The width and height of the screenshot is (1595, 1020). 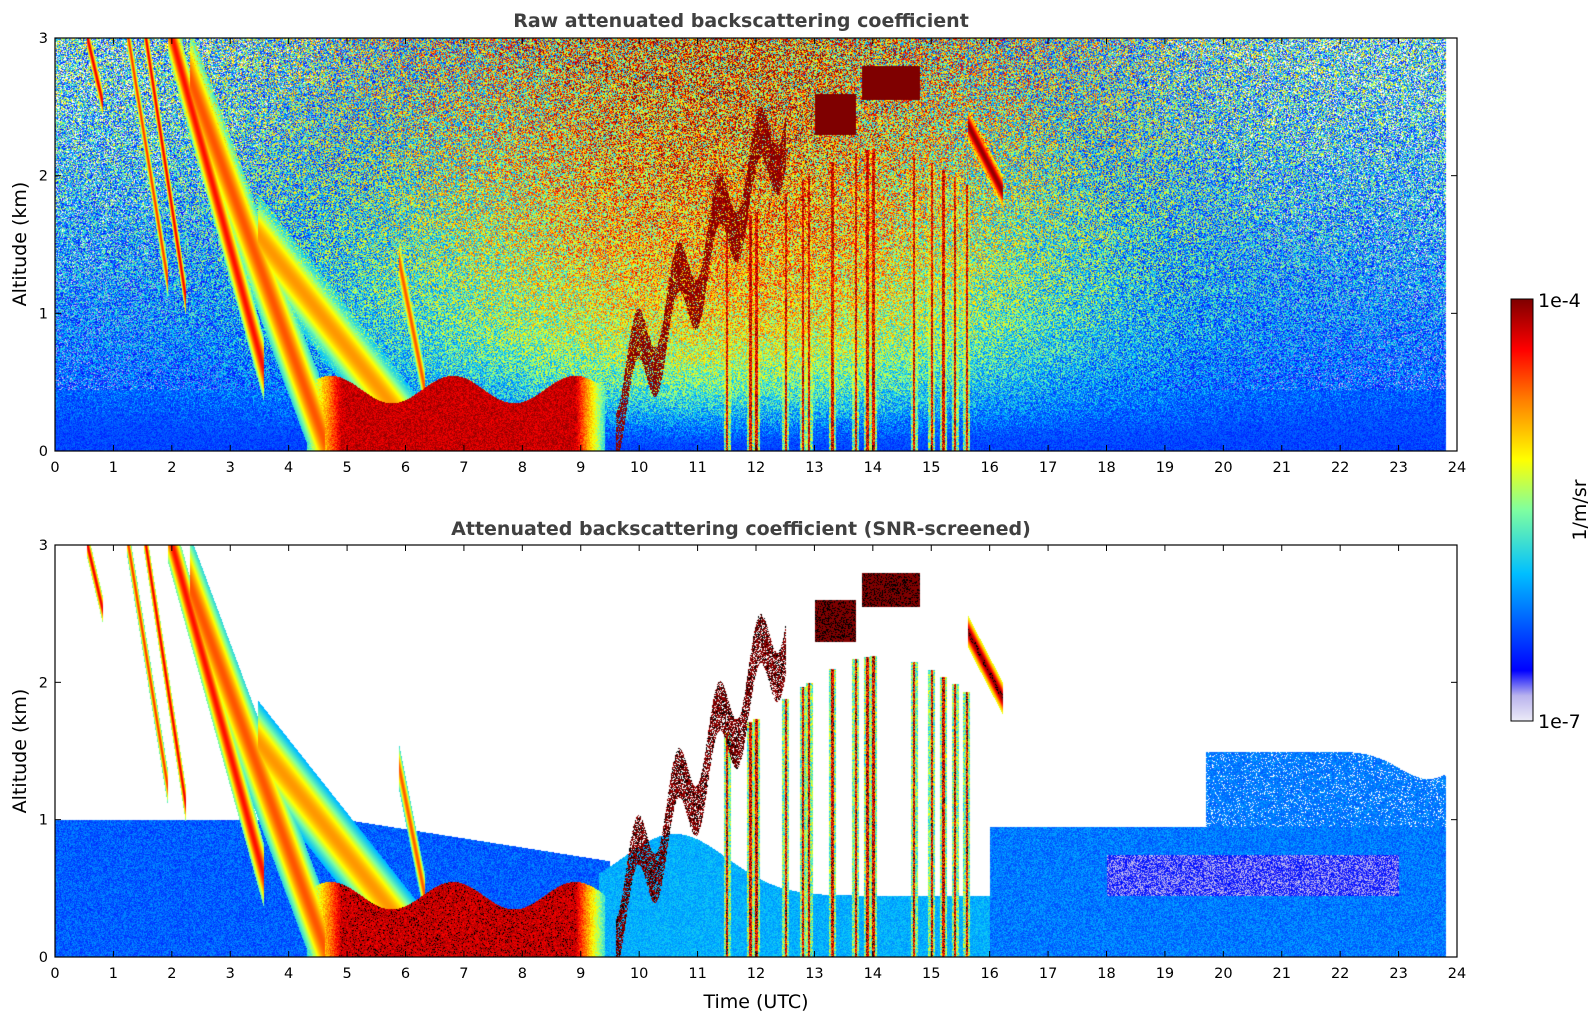 I want to click on xlabel-time: Time (UTC), so click(x=755, y=1002).